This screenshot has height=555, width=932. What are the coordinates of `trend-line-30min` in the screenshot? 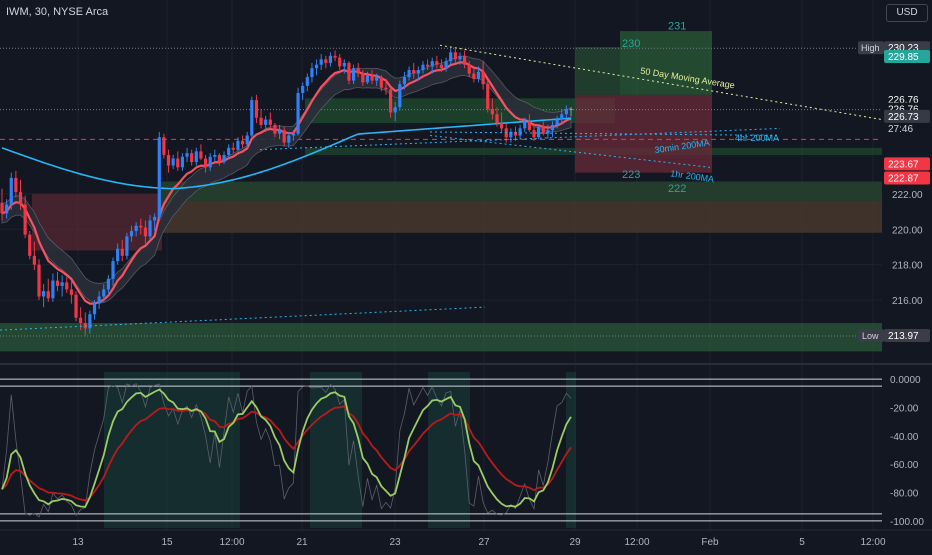 It's located at (520, 139).